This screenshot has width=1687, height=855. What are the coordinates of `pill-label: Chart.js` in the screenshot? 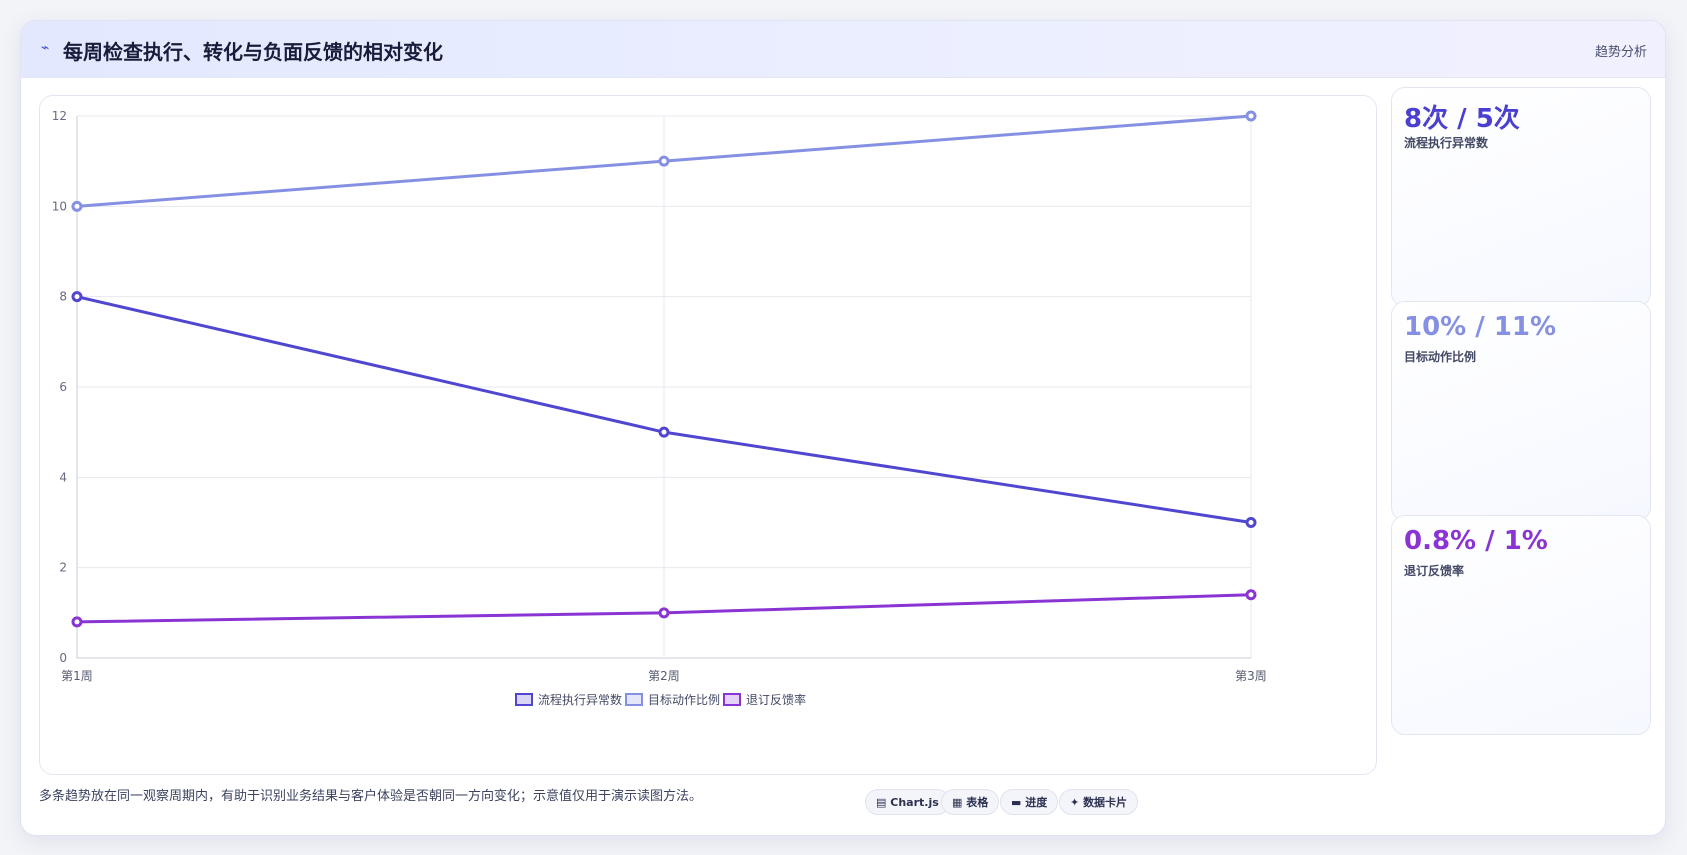 It's located at (914, 802).